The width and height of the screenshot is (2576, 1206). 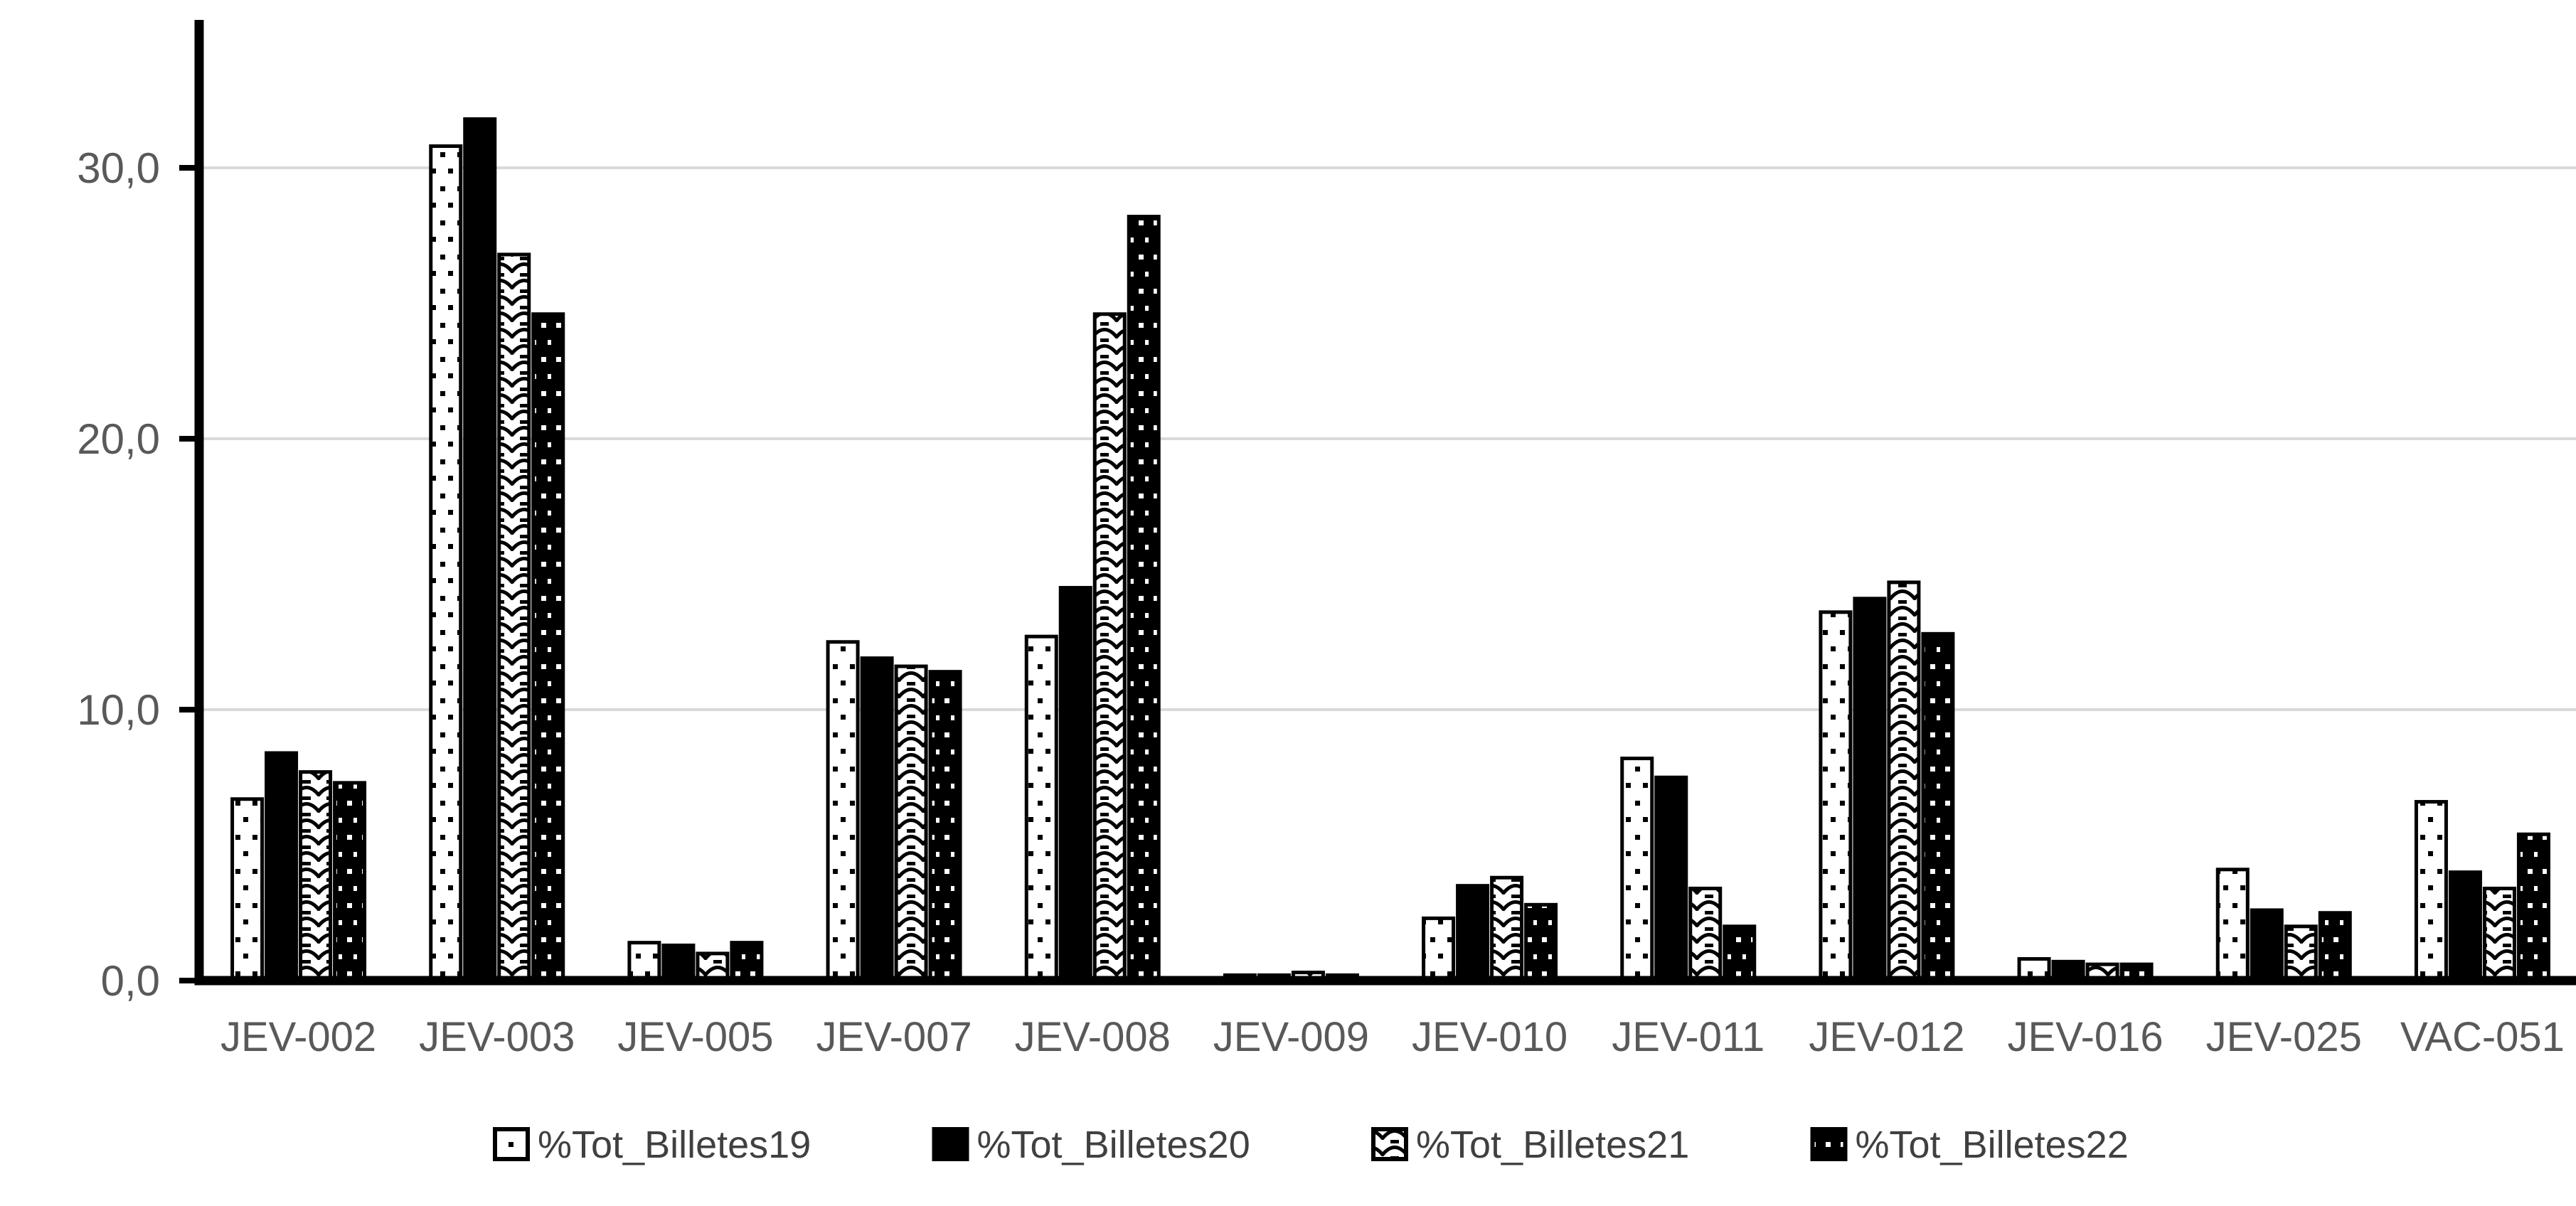 I want to click on category-label-JEV-012: JEV-012, so click(x=1886, y=1037).